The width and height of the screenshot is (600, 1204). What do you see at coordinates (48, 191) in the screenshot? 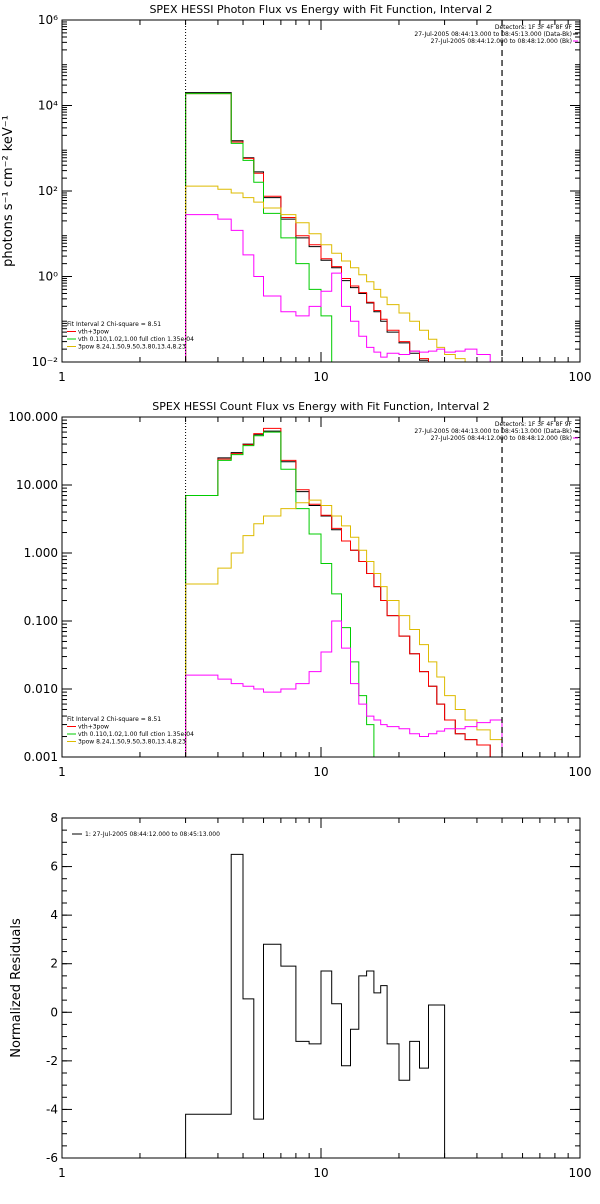
I see `y-tick-label: 10²` at bounding box center [48, 191].